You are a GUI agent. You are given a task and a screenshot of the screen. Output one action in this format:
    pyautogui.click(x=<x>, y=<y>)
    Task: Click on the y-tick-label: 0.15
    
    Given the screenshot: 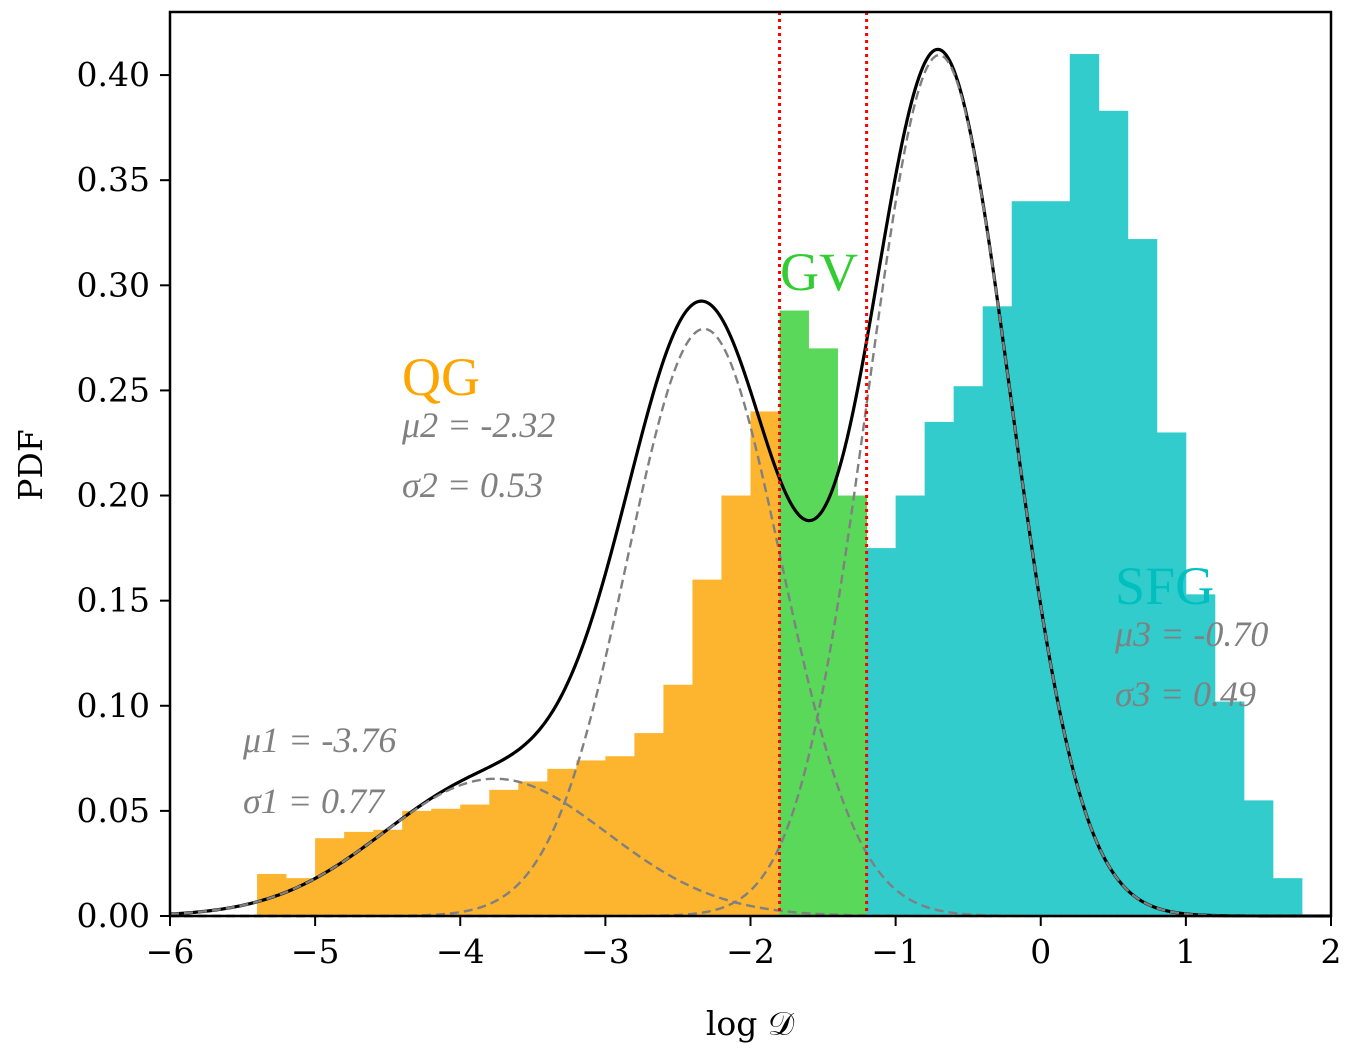 What is the action you would take?
    pyautogui.click(x=113, y=600)
    